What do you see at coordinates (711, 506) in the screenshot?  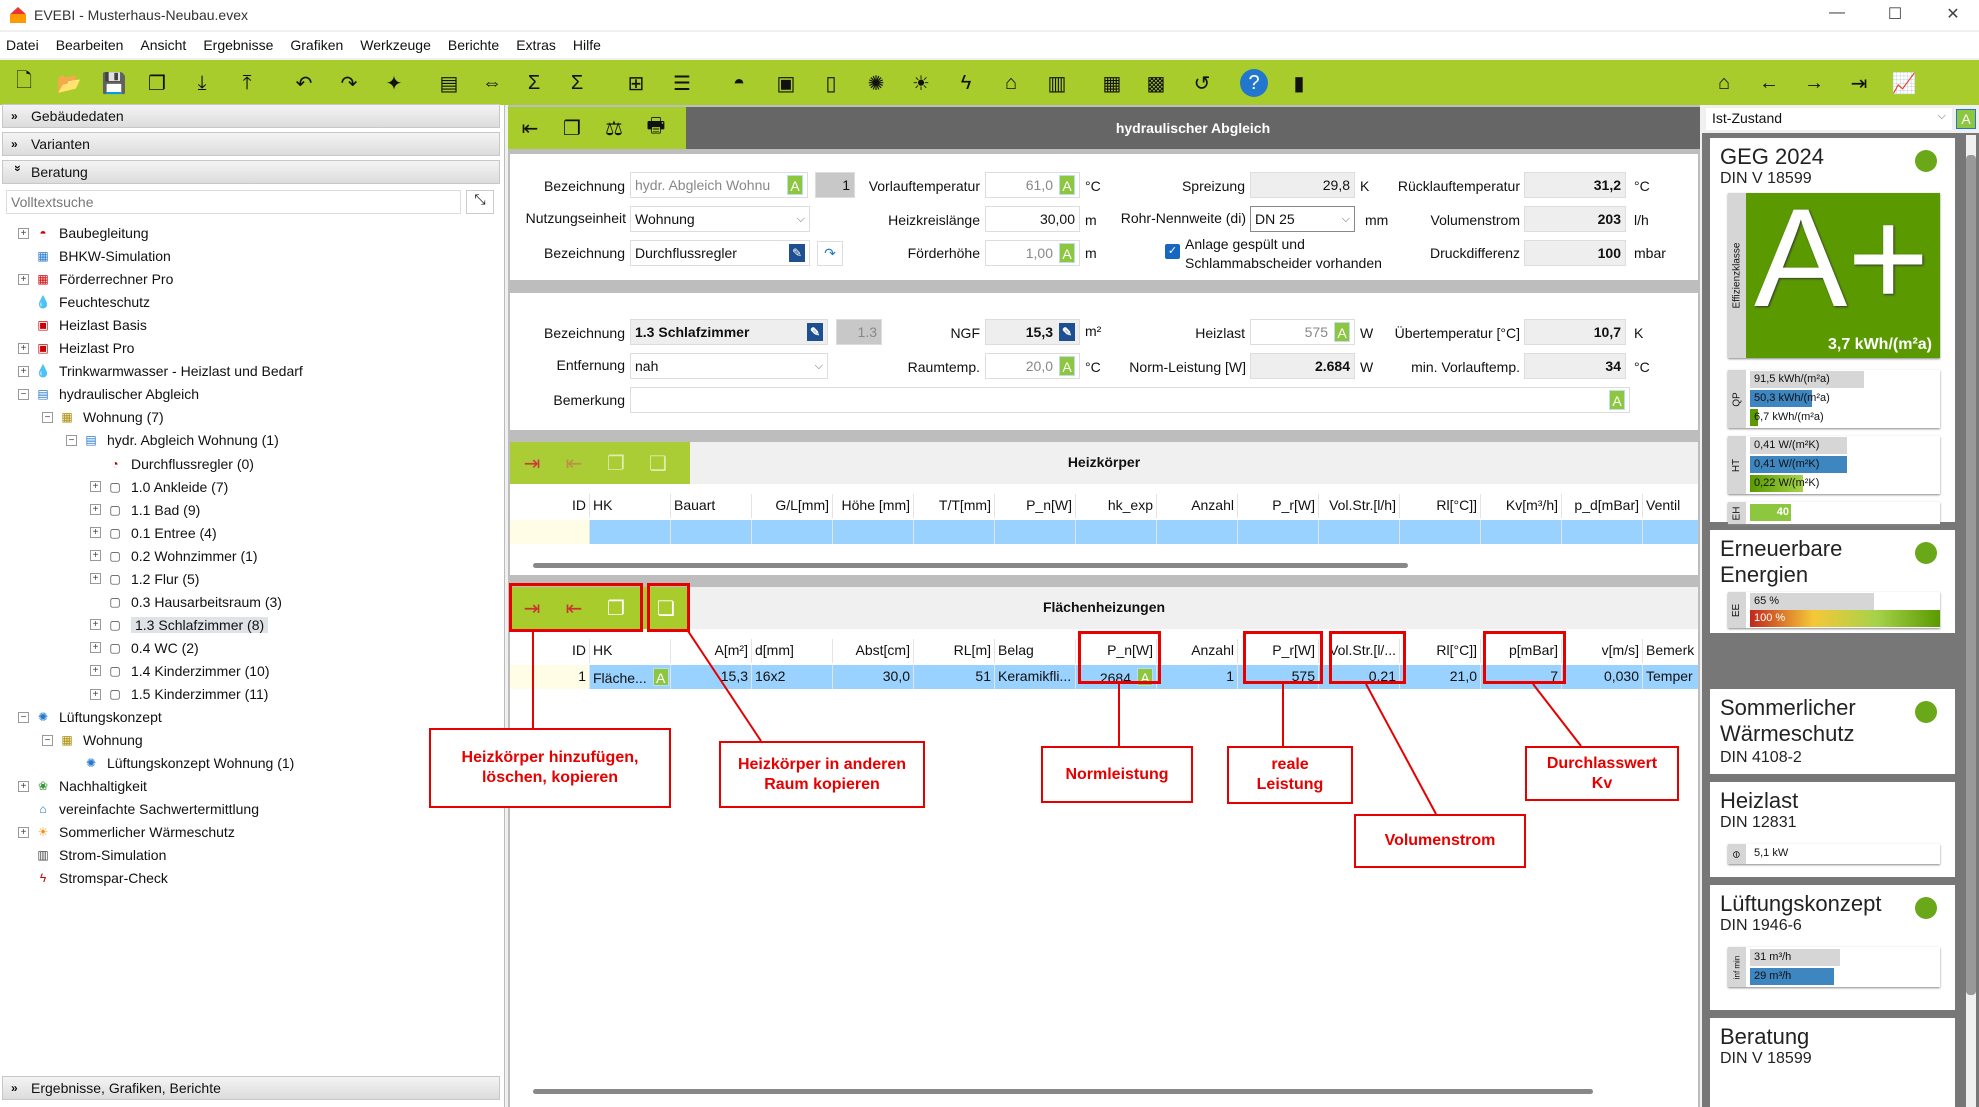 I see `column-header: Bauart` at bounding box center [711, 506].